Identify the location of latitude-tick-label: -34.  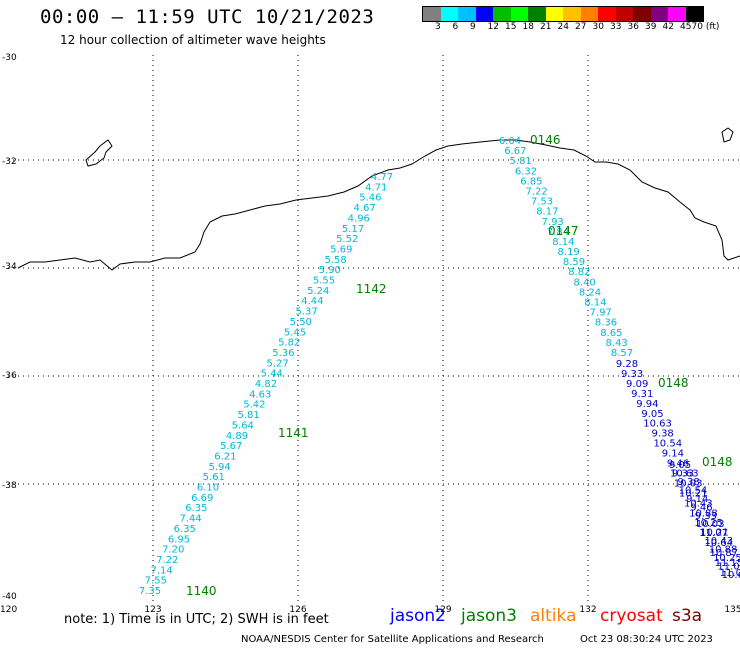
(9, 267).